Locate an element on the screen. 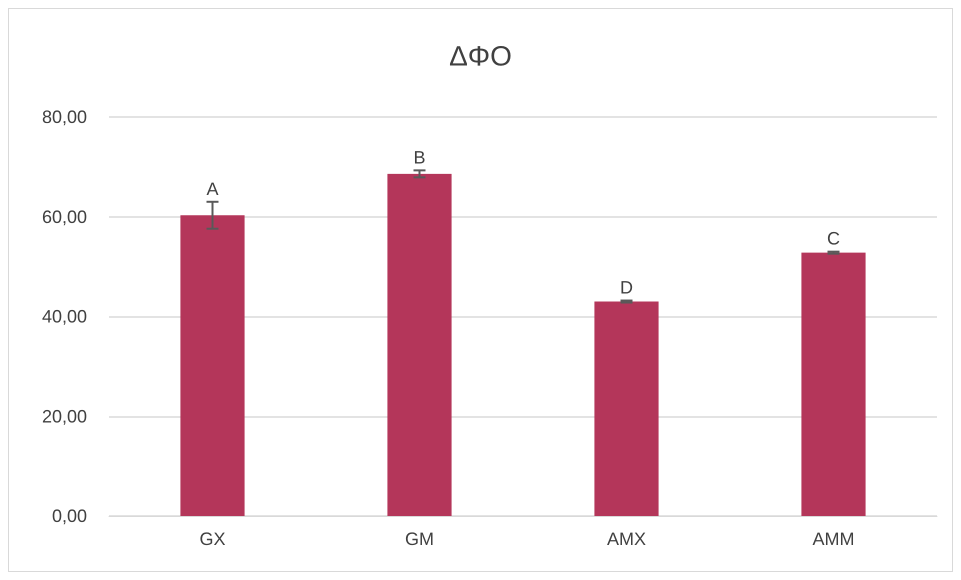  y-tick-label: 80,00 is located at coordinates (64, 117).